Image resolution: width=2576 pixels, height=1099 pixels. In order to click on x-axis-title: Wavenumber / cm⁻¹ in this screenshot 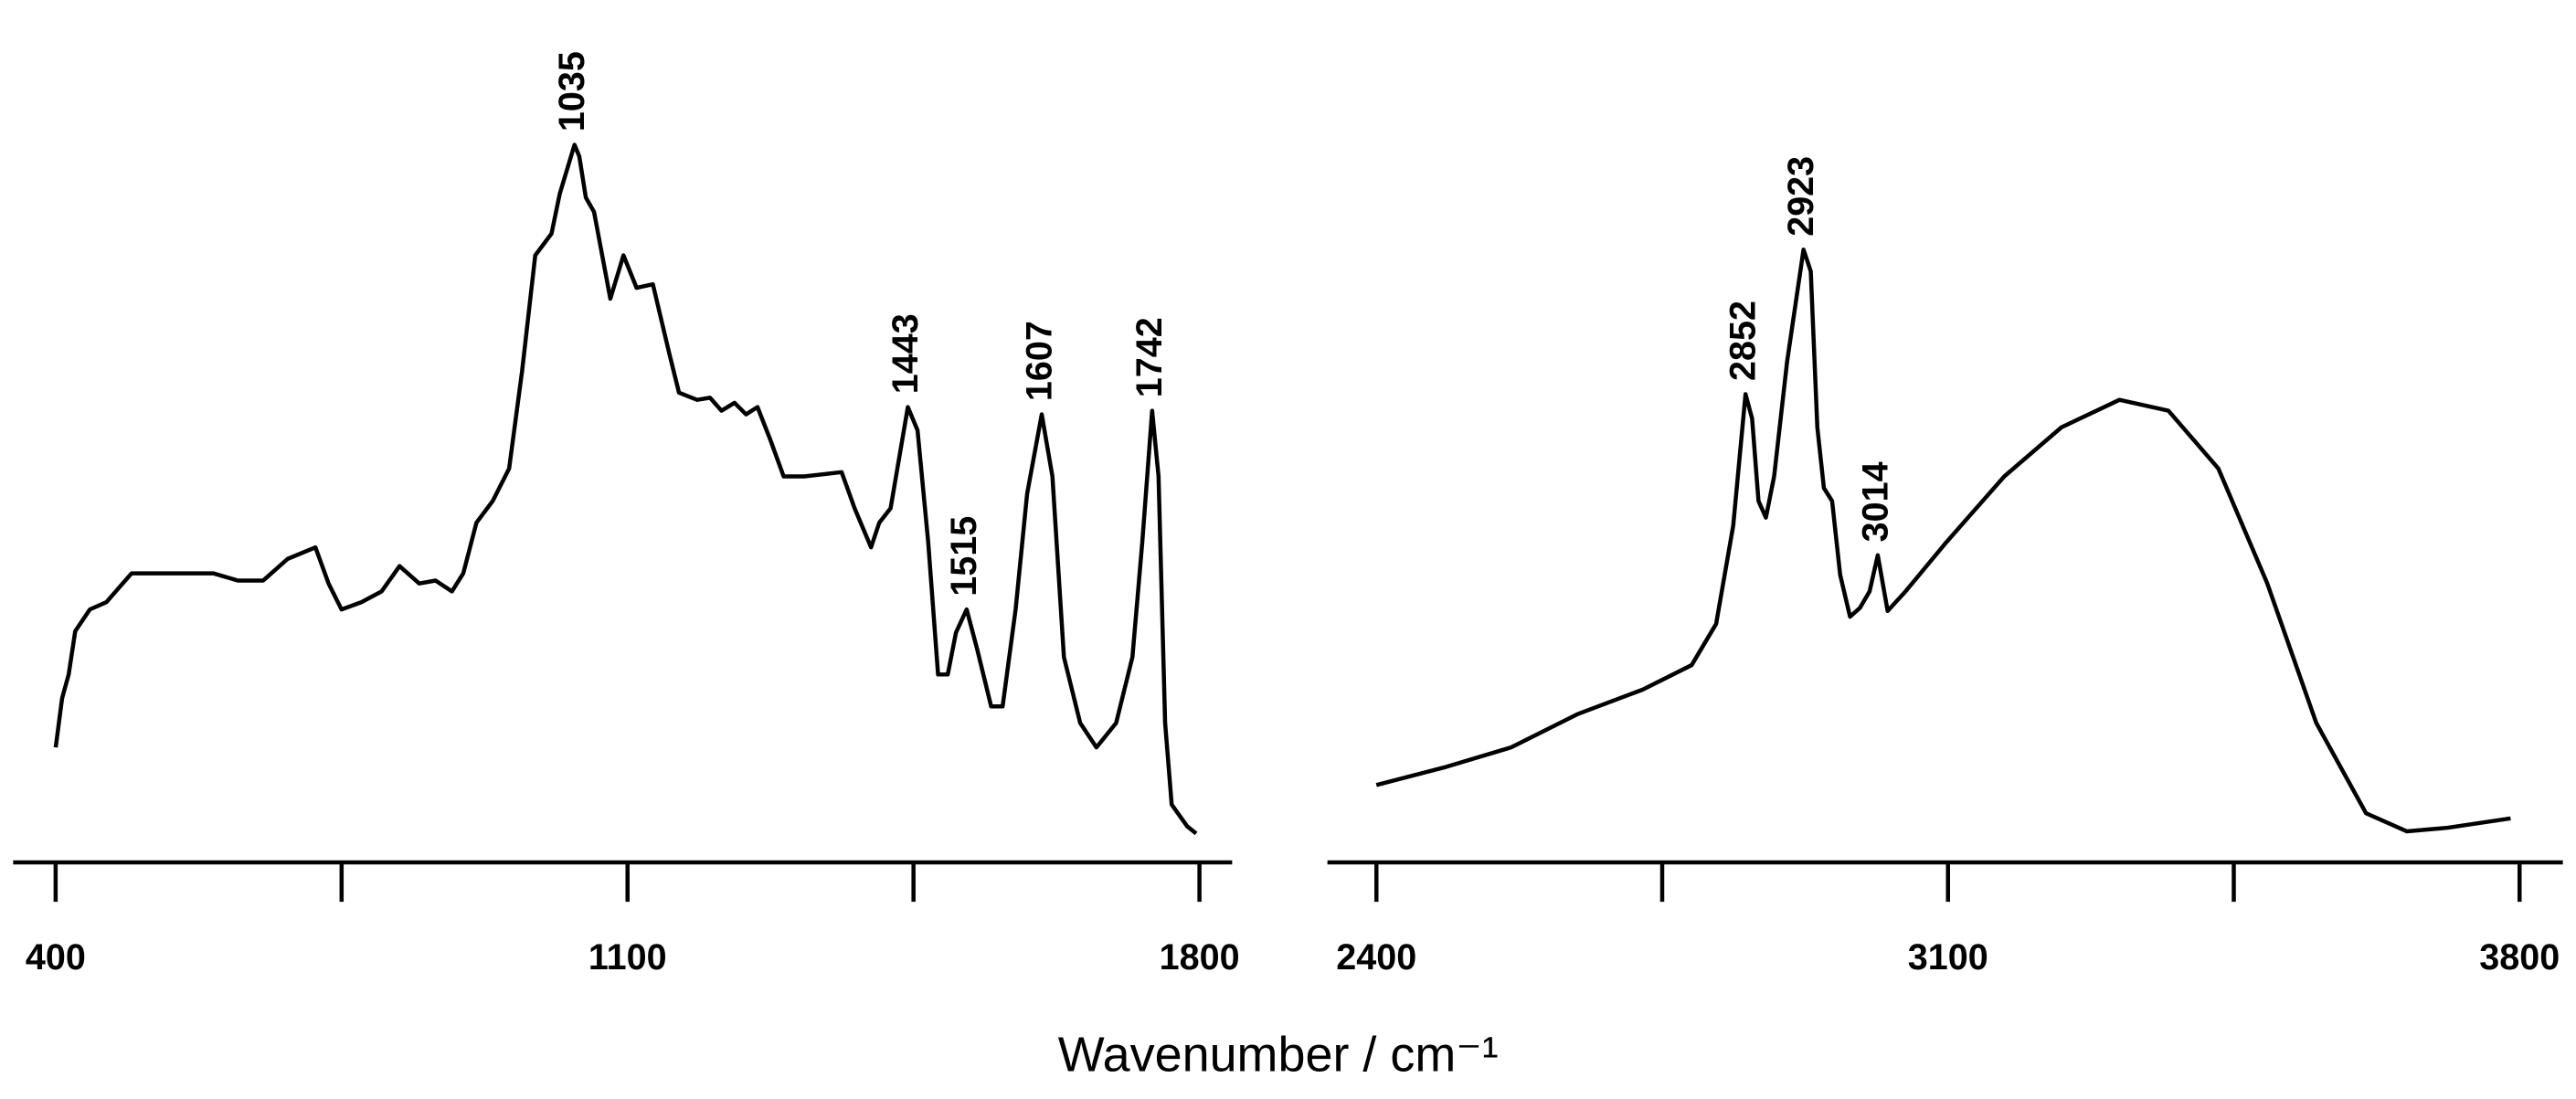, I will do `click(1278, 1054)`.